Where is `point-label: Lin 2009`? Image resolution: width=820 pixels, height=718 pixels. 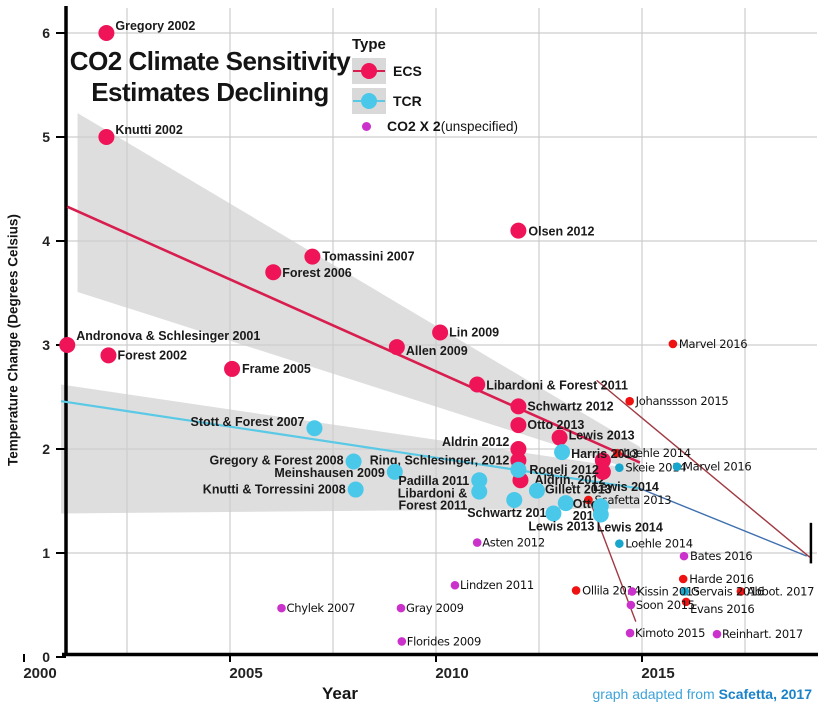 point-label: Lin 2009 is located at coordinates (474, 333).